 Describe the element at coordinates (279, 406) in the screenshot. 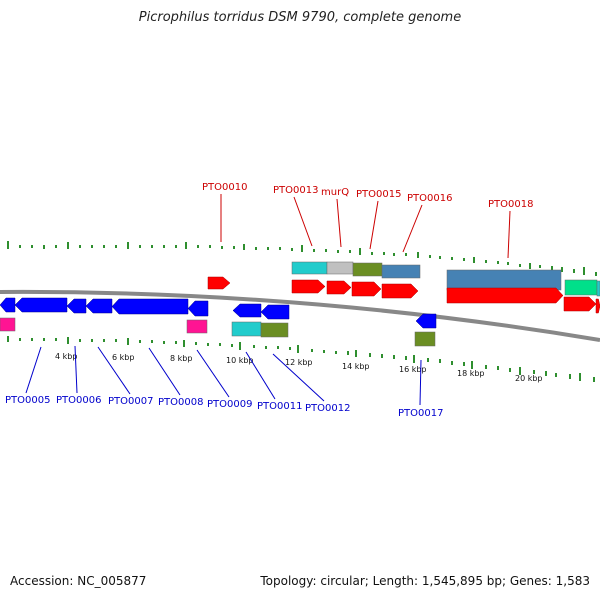

I see `reverse-gene-label: PTO0011` at that location.